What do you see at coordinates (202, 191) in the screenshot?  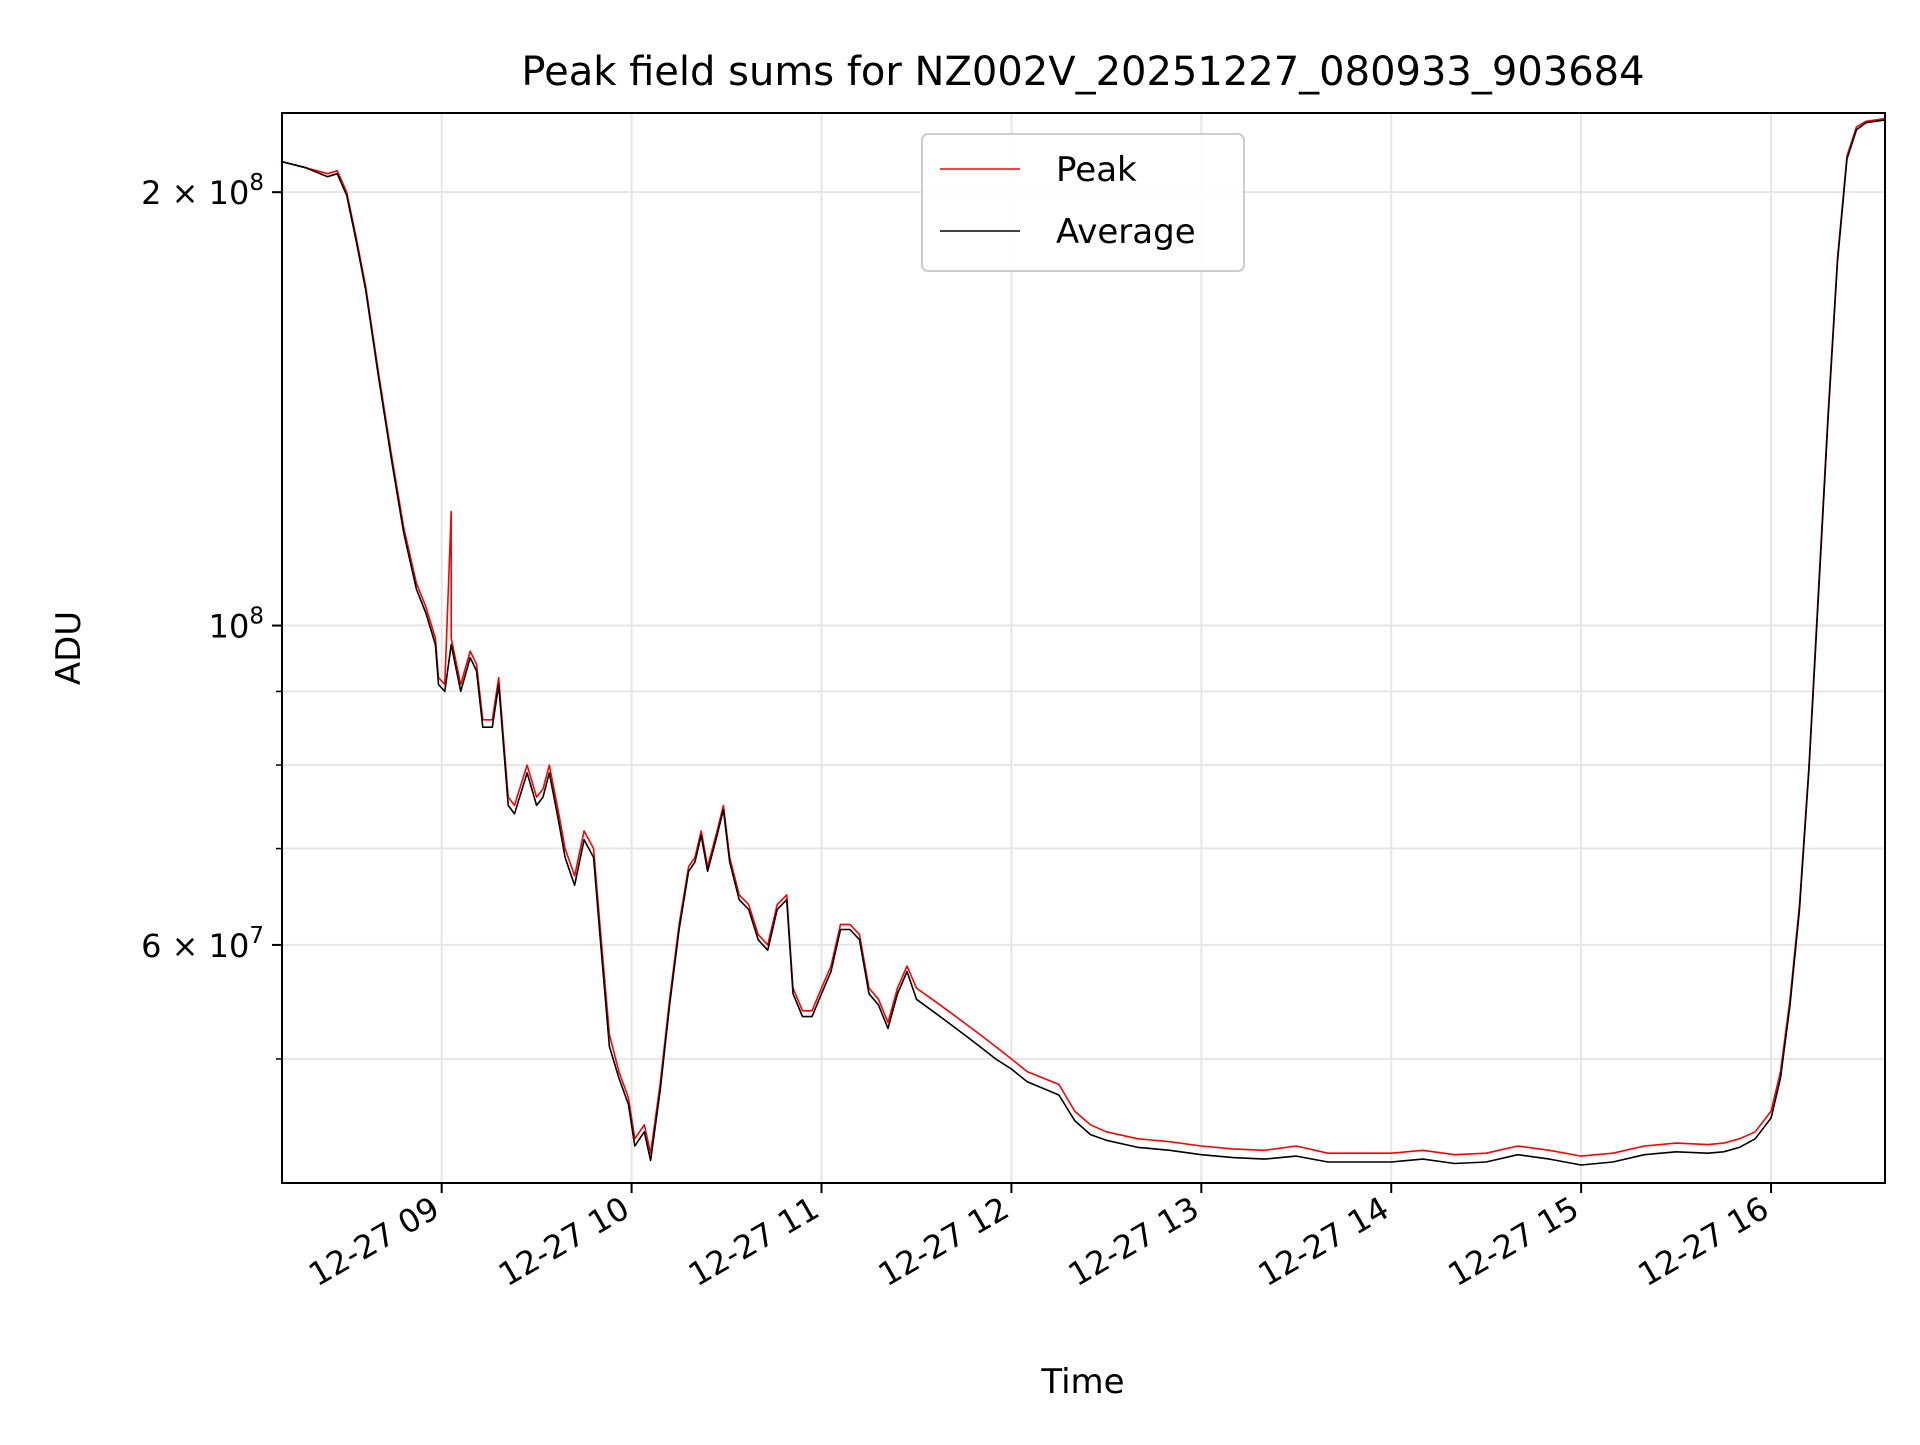 I see `y-tick-label: 2 × 108` at bounding box center [202, 191].